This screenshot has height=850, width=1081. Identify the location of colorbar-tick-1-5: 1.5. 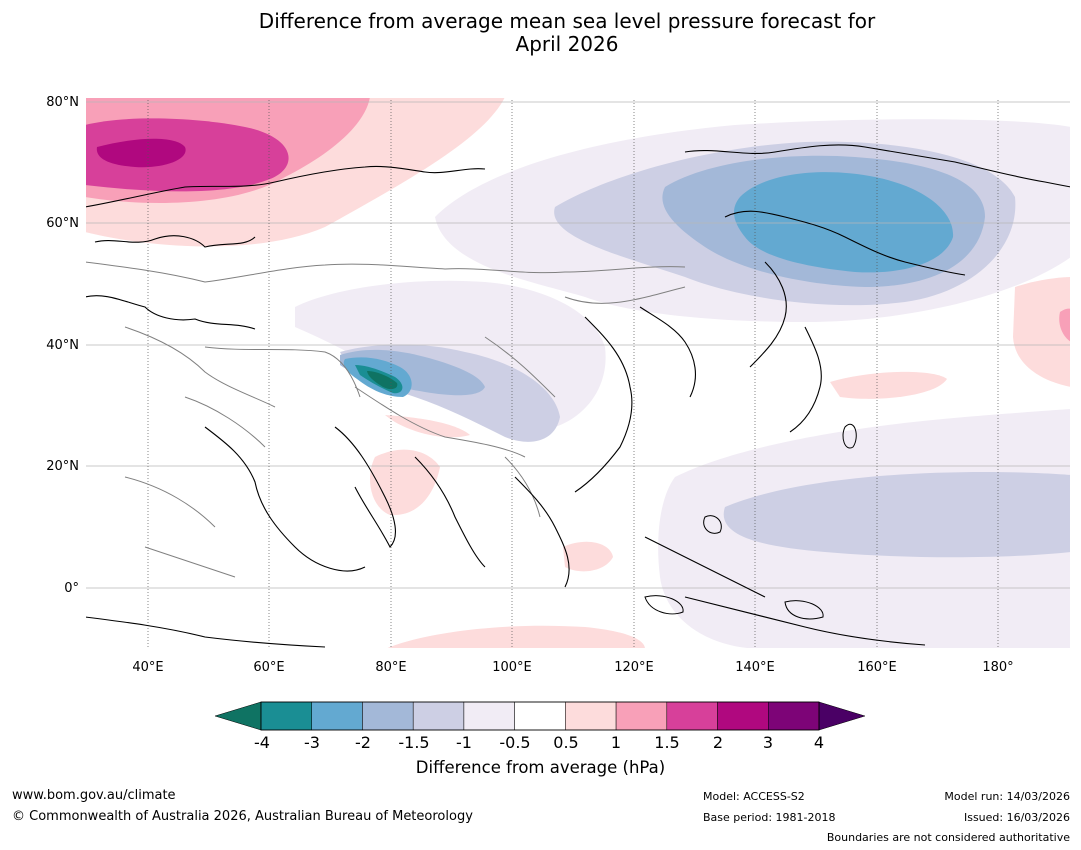
(667, 742).